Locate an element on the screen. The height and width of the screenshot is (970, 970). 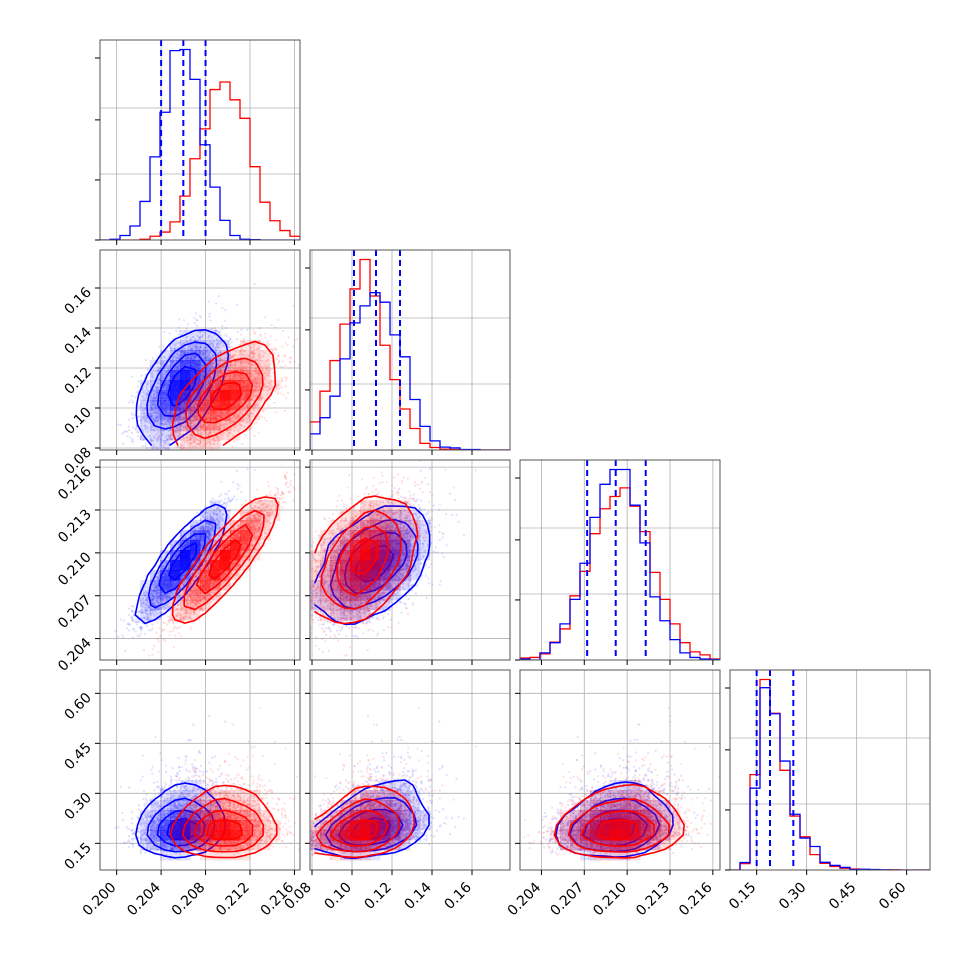
panel-1-0: 0.080.100.120.140.16 is located at coordinates (181, 369).